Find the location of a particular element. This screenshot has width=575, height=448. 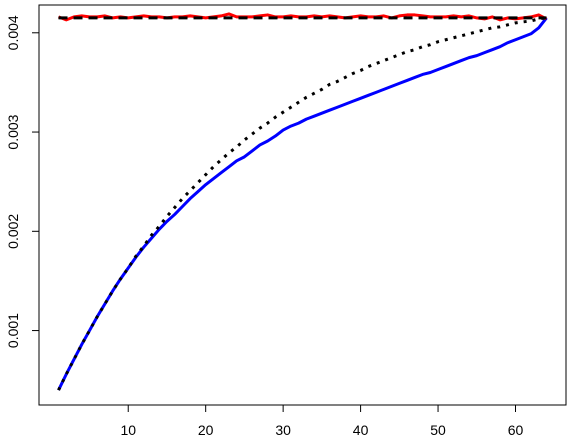

x-tick-label: 20 is located at coordinates (206, 430).